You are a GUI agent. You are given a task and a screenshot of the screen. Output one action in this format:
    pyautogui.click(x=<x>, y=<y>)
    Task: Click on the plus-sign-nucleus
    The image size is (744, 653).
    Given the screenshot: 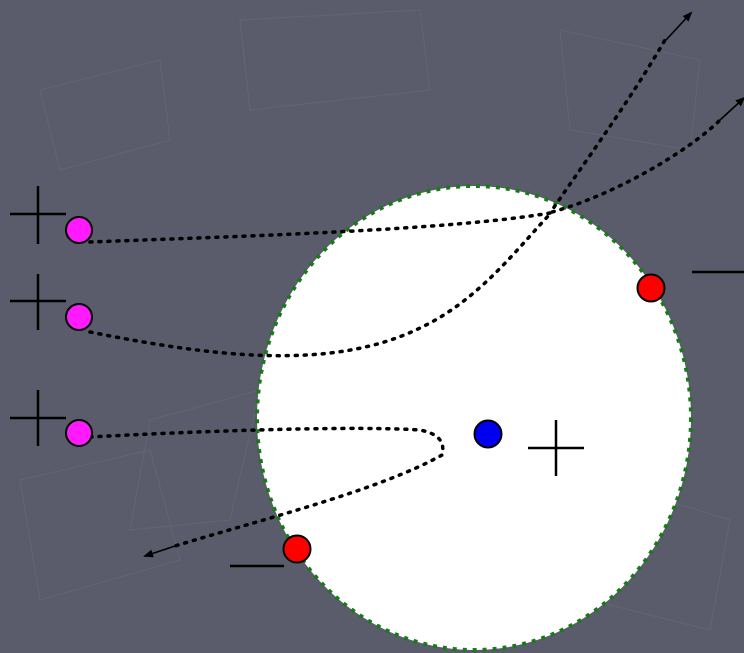 What is the action you would take?
    pyautogui.click(x=556, y=448)
    